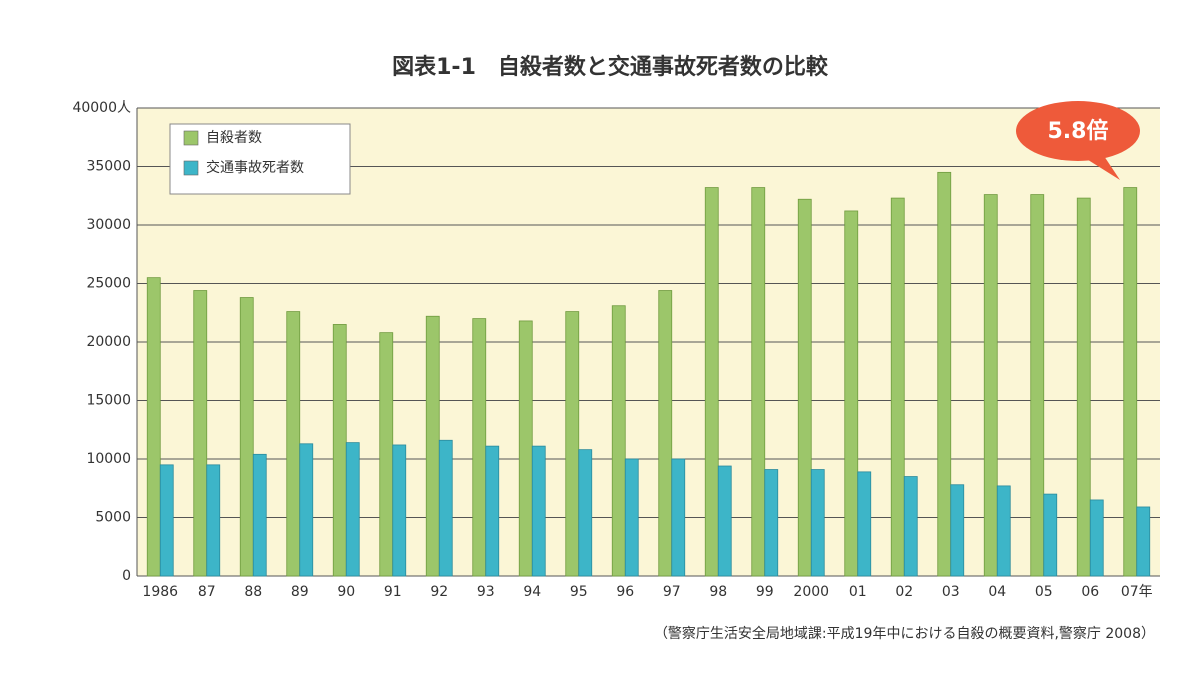 The image size is (1200, 679). What do you see at coordinates (108, 459) in the screenshot?
I see `y-tick-label: 10000` at bounding box center [108, 459].